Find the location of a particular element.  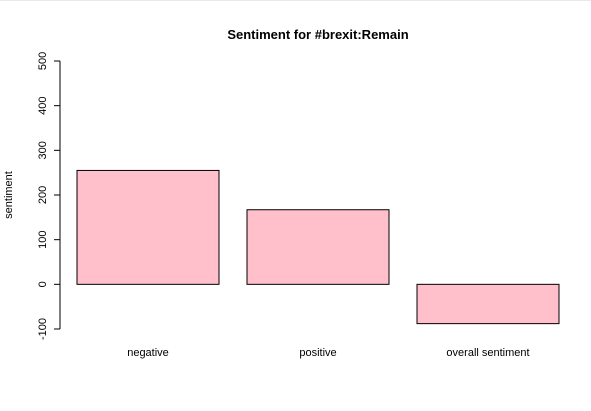

category-label: overall sentiment is located at coordinates (487, 353).